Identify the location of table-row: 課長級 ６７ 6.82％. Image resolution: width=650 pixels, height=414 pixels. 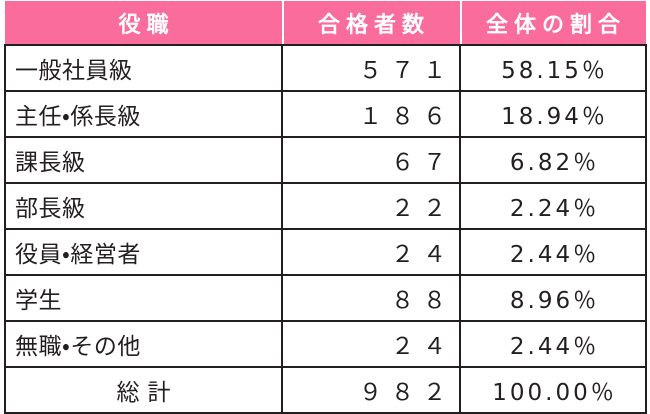
(325, 159).